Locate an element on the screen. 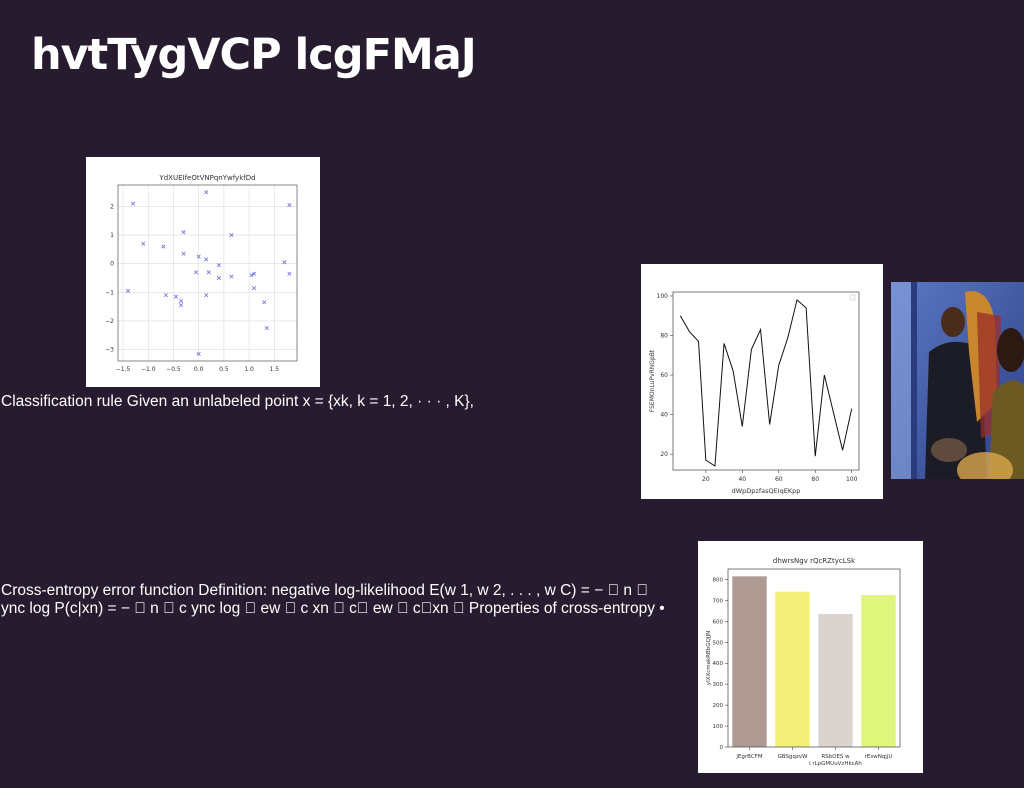  x-tick-label: 1.5 is located at coordinates (275, 369).